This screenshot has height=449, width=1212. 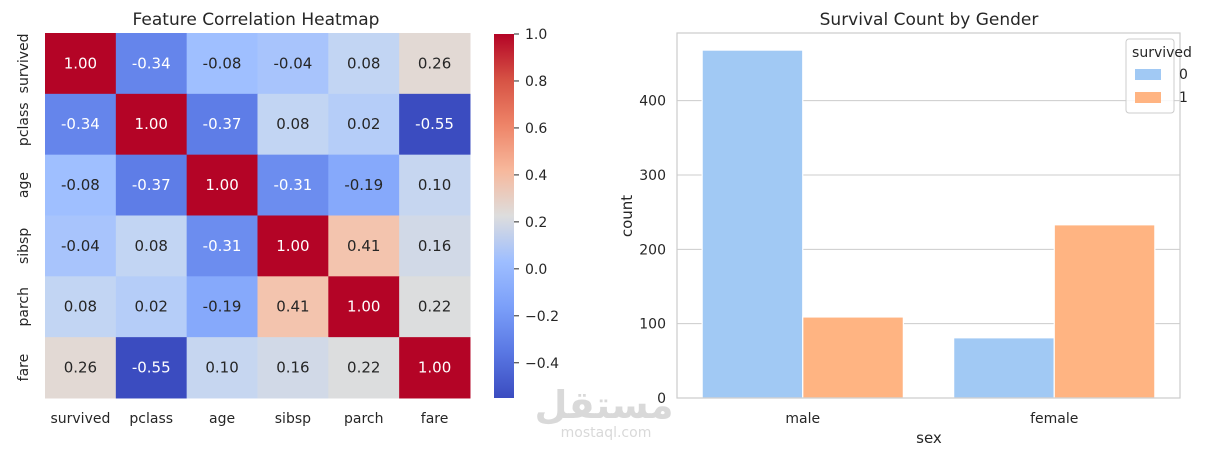 What do you see at coordinates (504, 216) in the screenshot?
I see `colorbar-gradient` at bounding box center [504, 216].